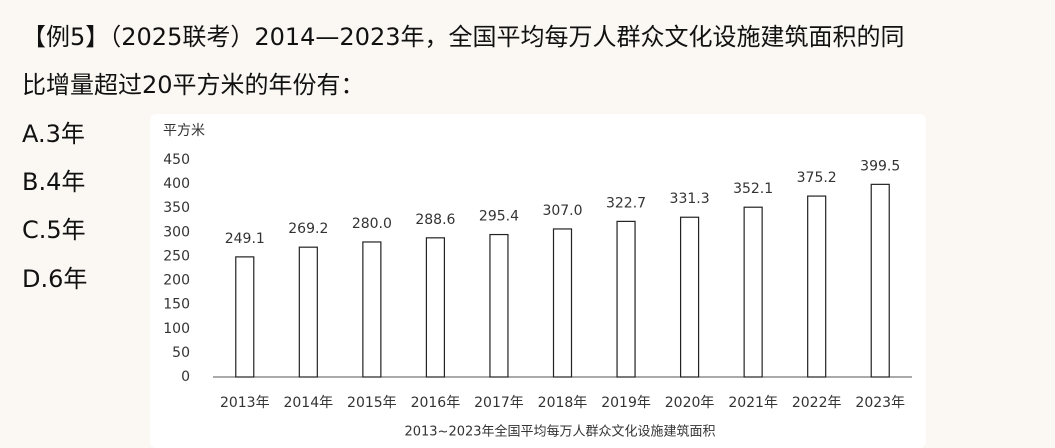 This screenshot has height=448, width=1055. I want to click on option: A.3年, so click(53, 134).